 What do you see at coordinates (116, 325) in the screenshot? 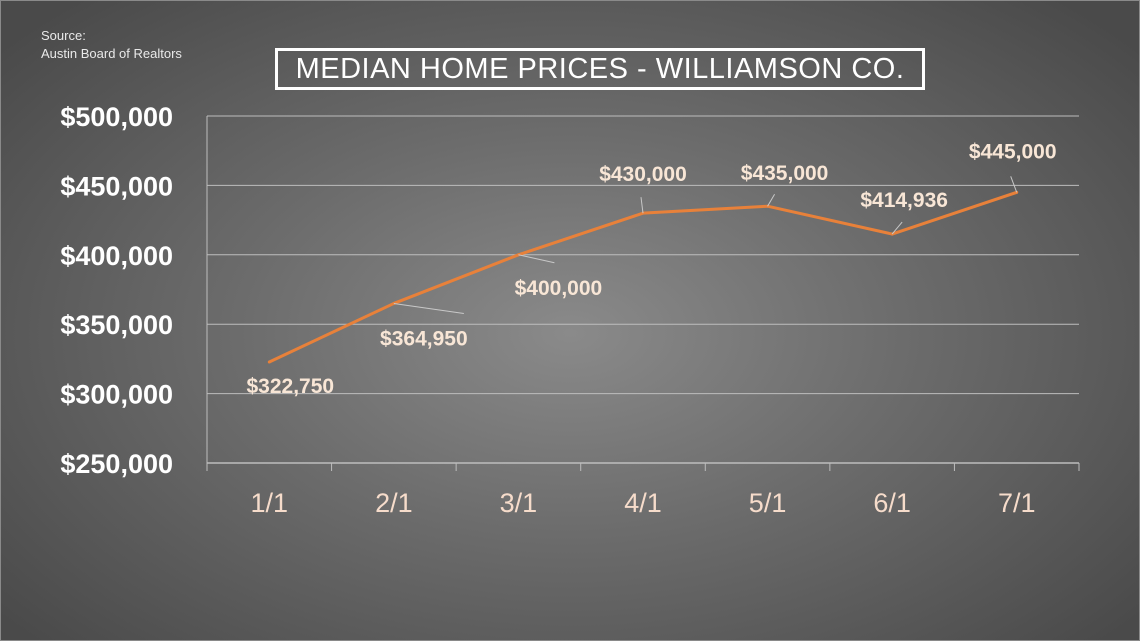
I see `y-tick-label: $350,000` at bounding box center [116, 325].